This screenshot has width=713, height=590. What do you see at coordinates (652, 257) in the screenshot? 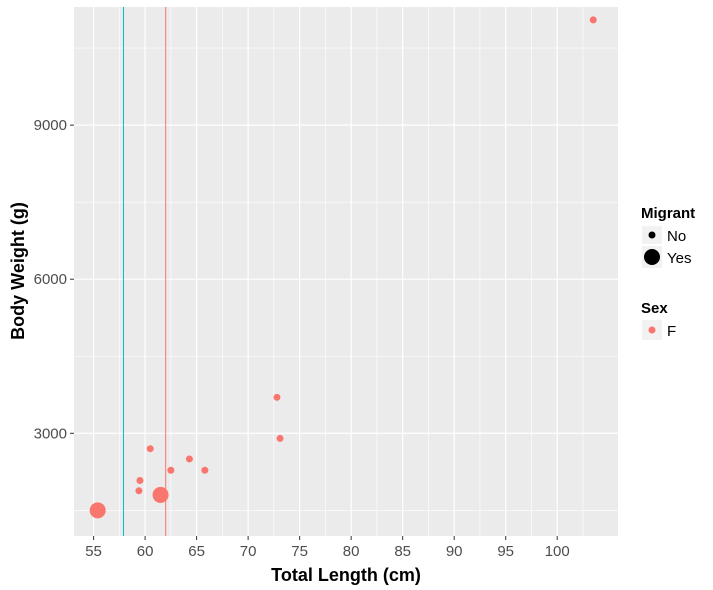
I see `legend-key-yes` at bounding box center [652, 257].